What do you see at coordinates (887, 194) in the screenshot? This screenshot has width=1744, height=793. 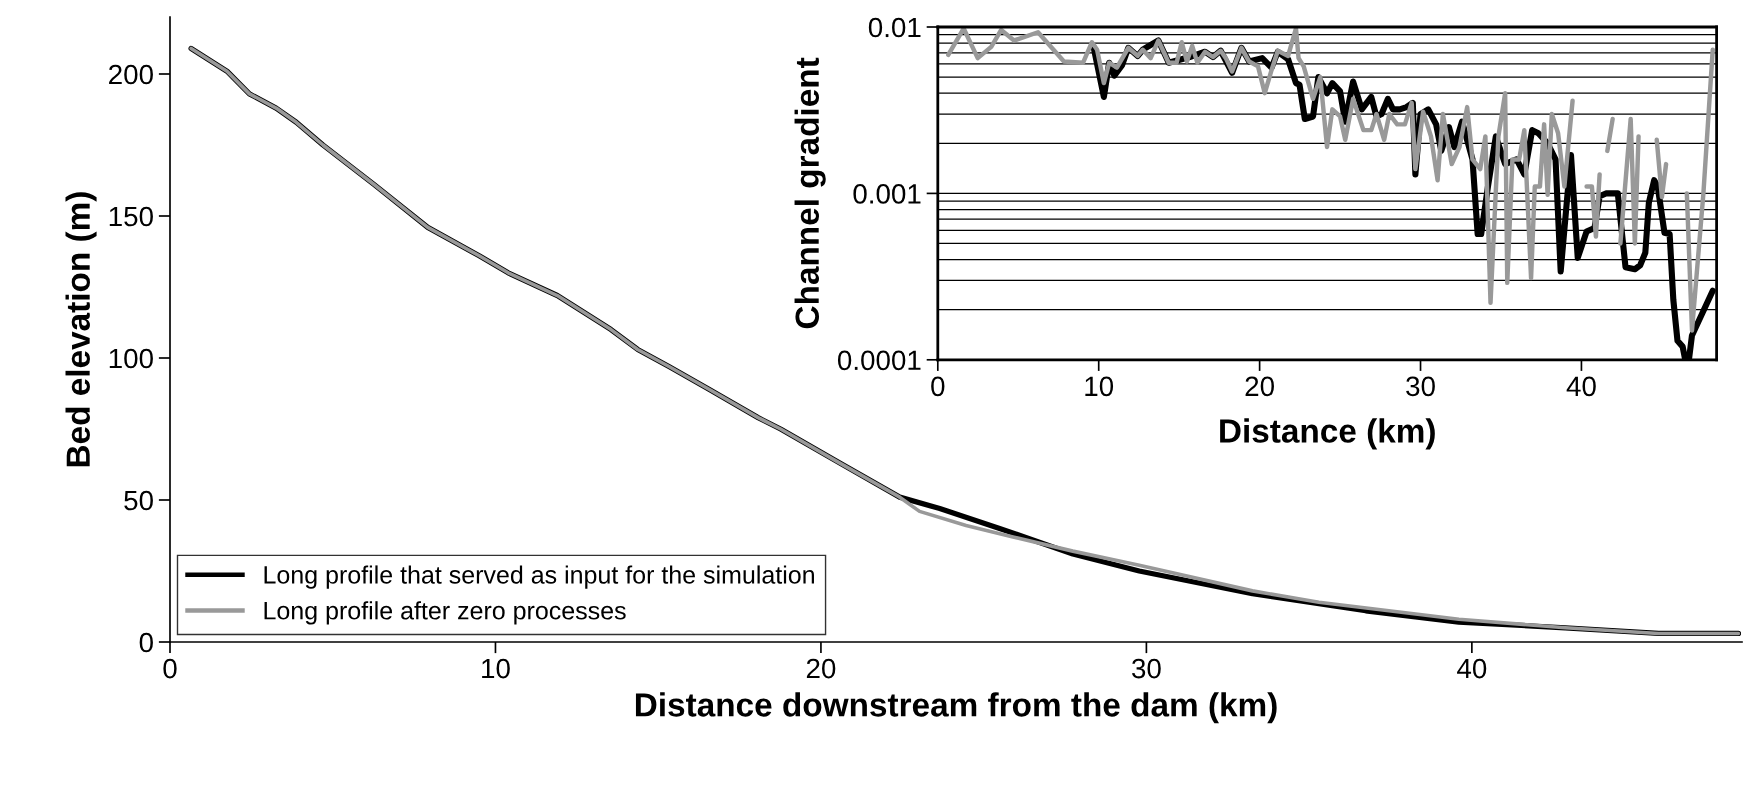 I see `y-tick-label: 0.001` at bounding box center [887, 194].